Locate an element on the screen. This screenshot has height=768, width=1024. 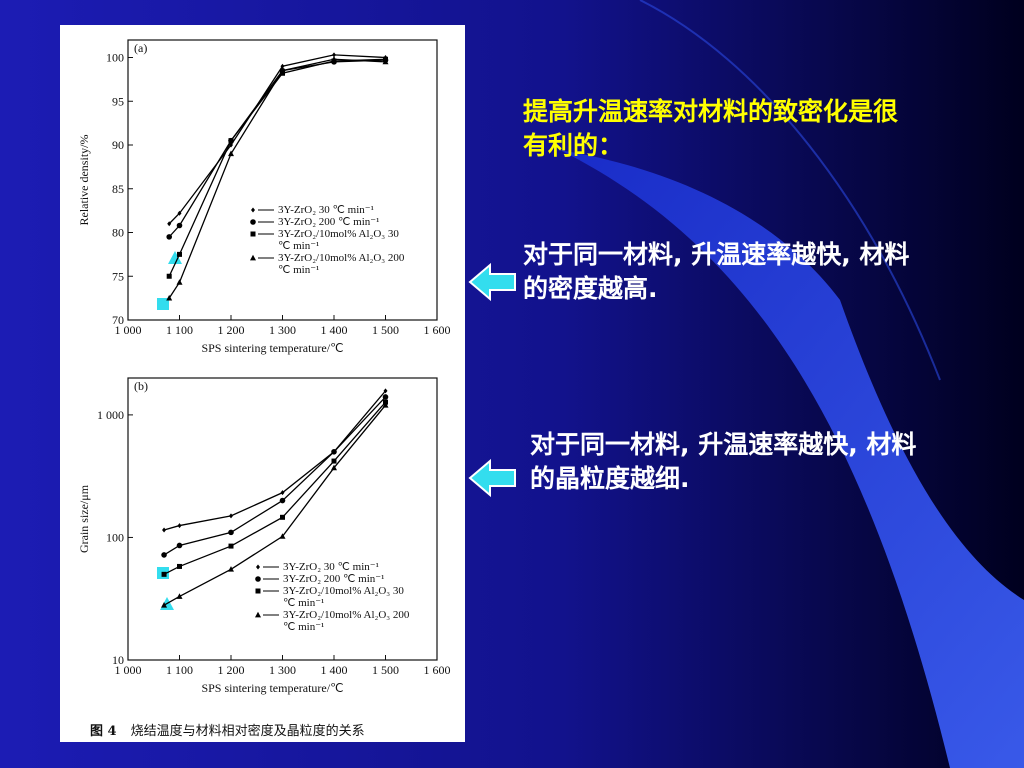
panel-label: (b) is located at coordinates (141, 386).